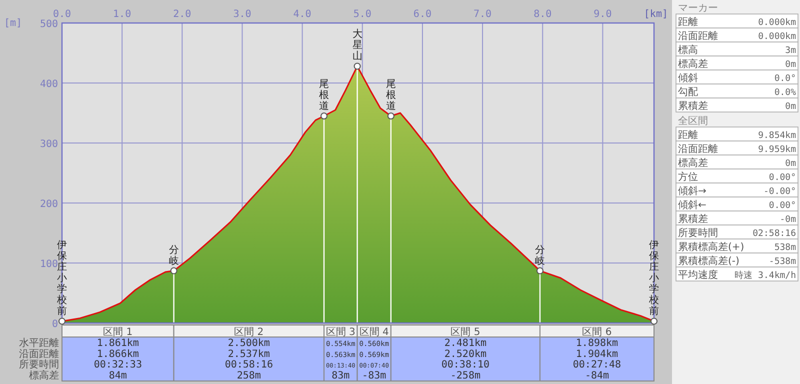 This screenshot has width=800, height=384. Describe the element at coordinates (597, 332) in the screenshot. I see `category-label: 区間 6` at that location.